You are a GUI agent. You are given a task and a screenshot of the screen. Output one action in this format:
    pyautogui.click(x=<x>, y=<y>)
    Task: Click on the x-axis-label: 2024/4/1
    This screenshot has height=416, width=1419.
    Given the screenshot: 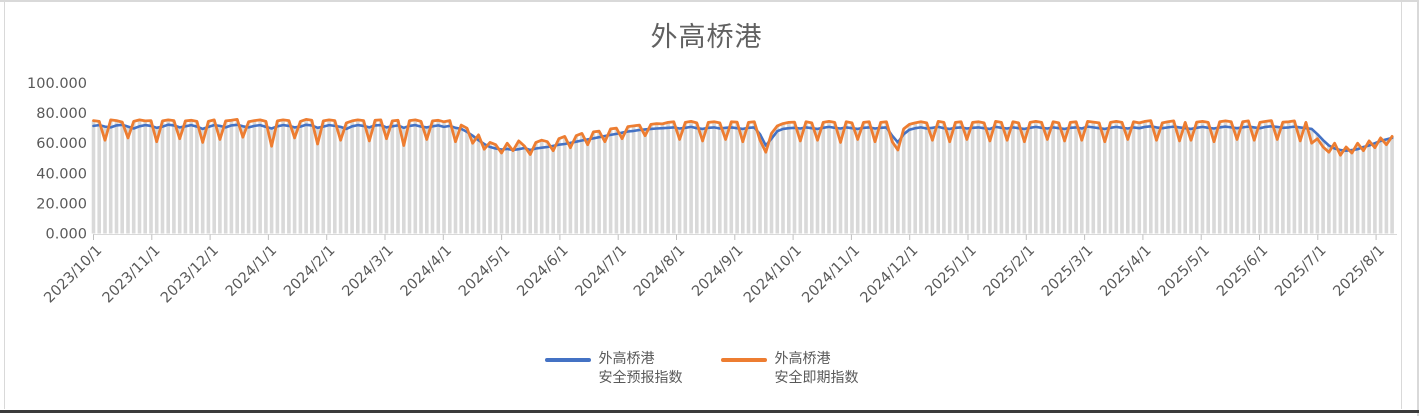 What is the action you would take?
    pyautogui.click(x=426, y=271)
    